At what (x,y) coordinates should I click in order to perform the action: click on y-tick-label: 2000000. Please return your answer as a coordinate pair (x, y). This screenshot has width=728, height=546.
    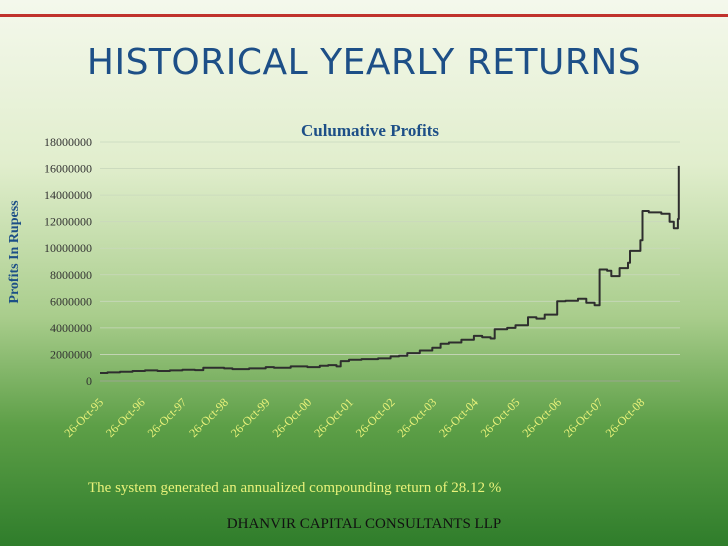
    Looking at the image, I should click on (71, 354).